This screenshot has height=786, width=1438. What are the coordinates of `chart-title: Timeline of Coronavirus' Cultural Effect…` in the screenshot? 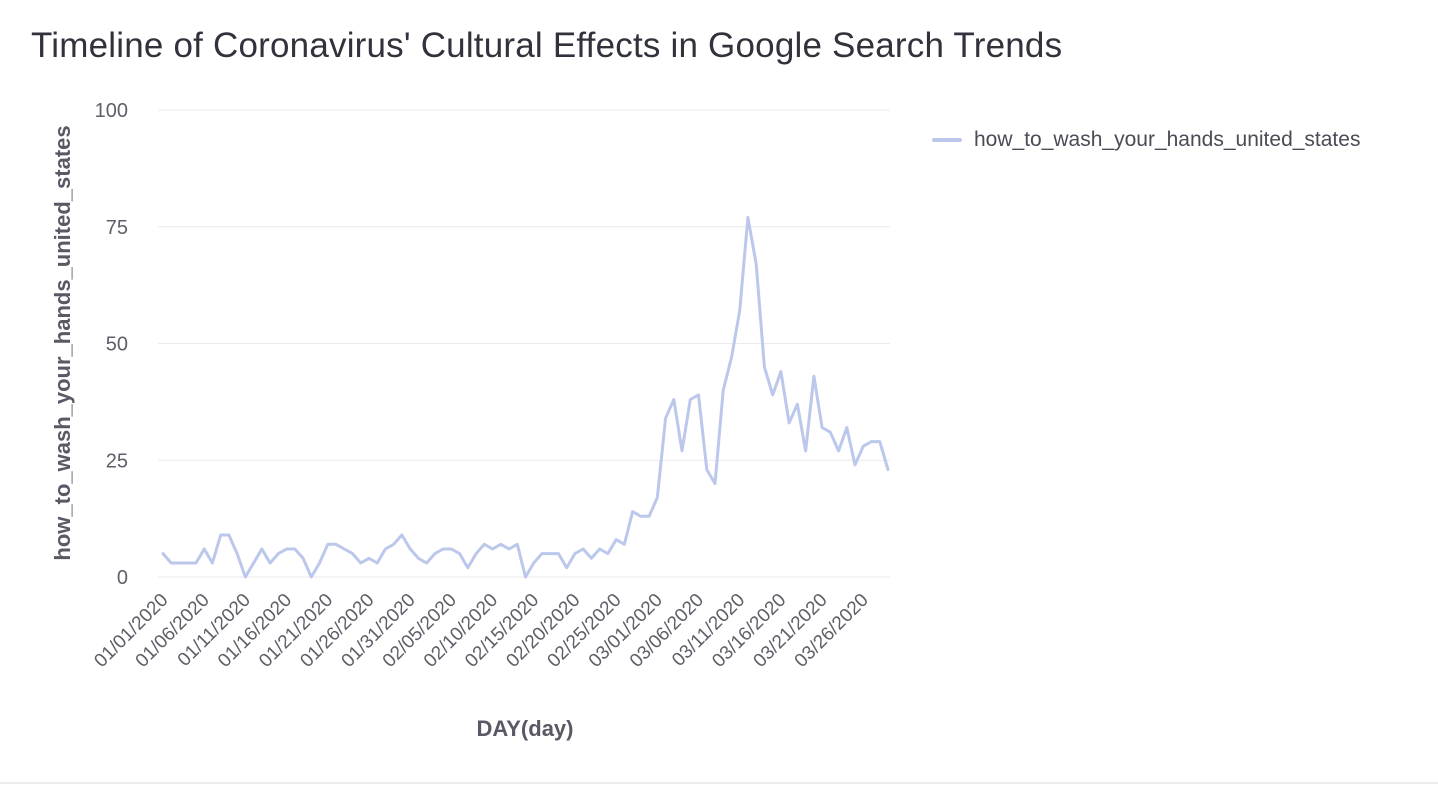 It's located at (547, 45).